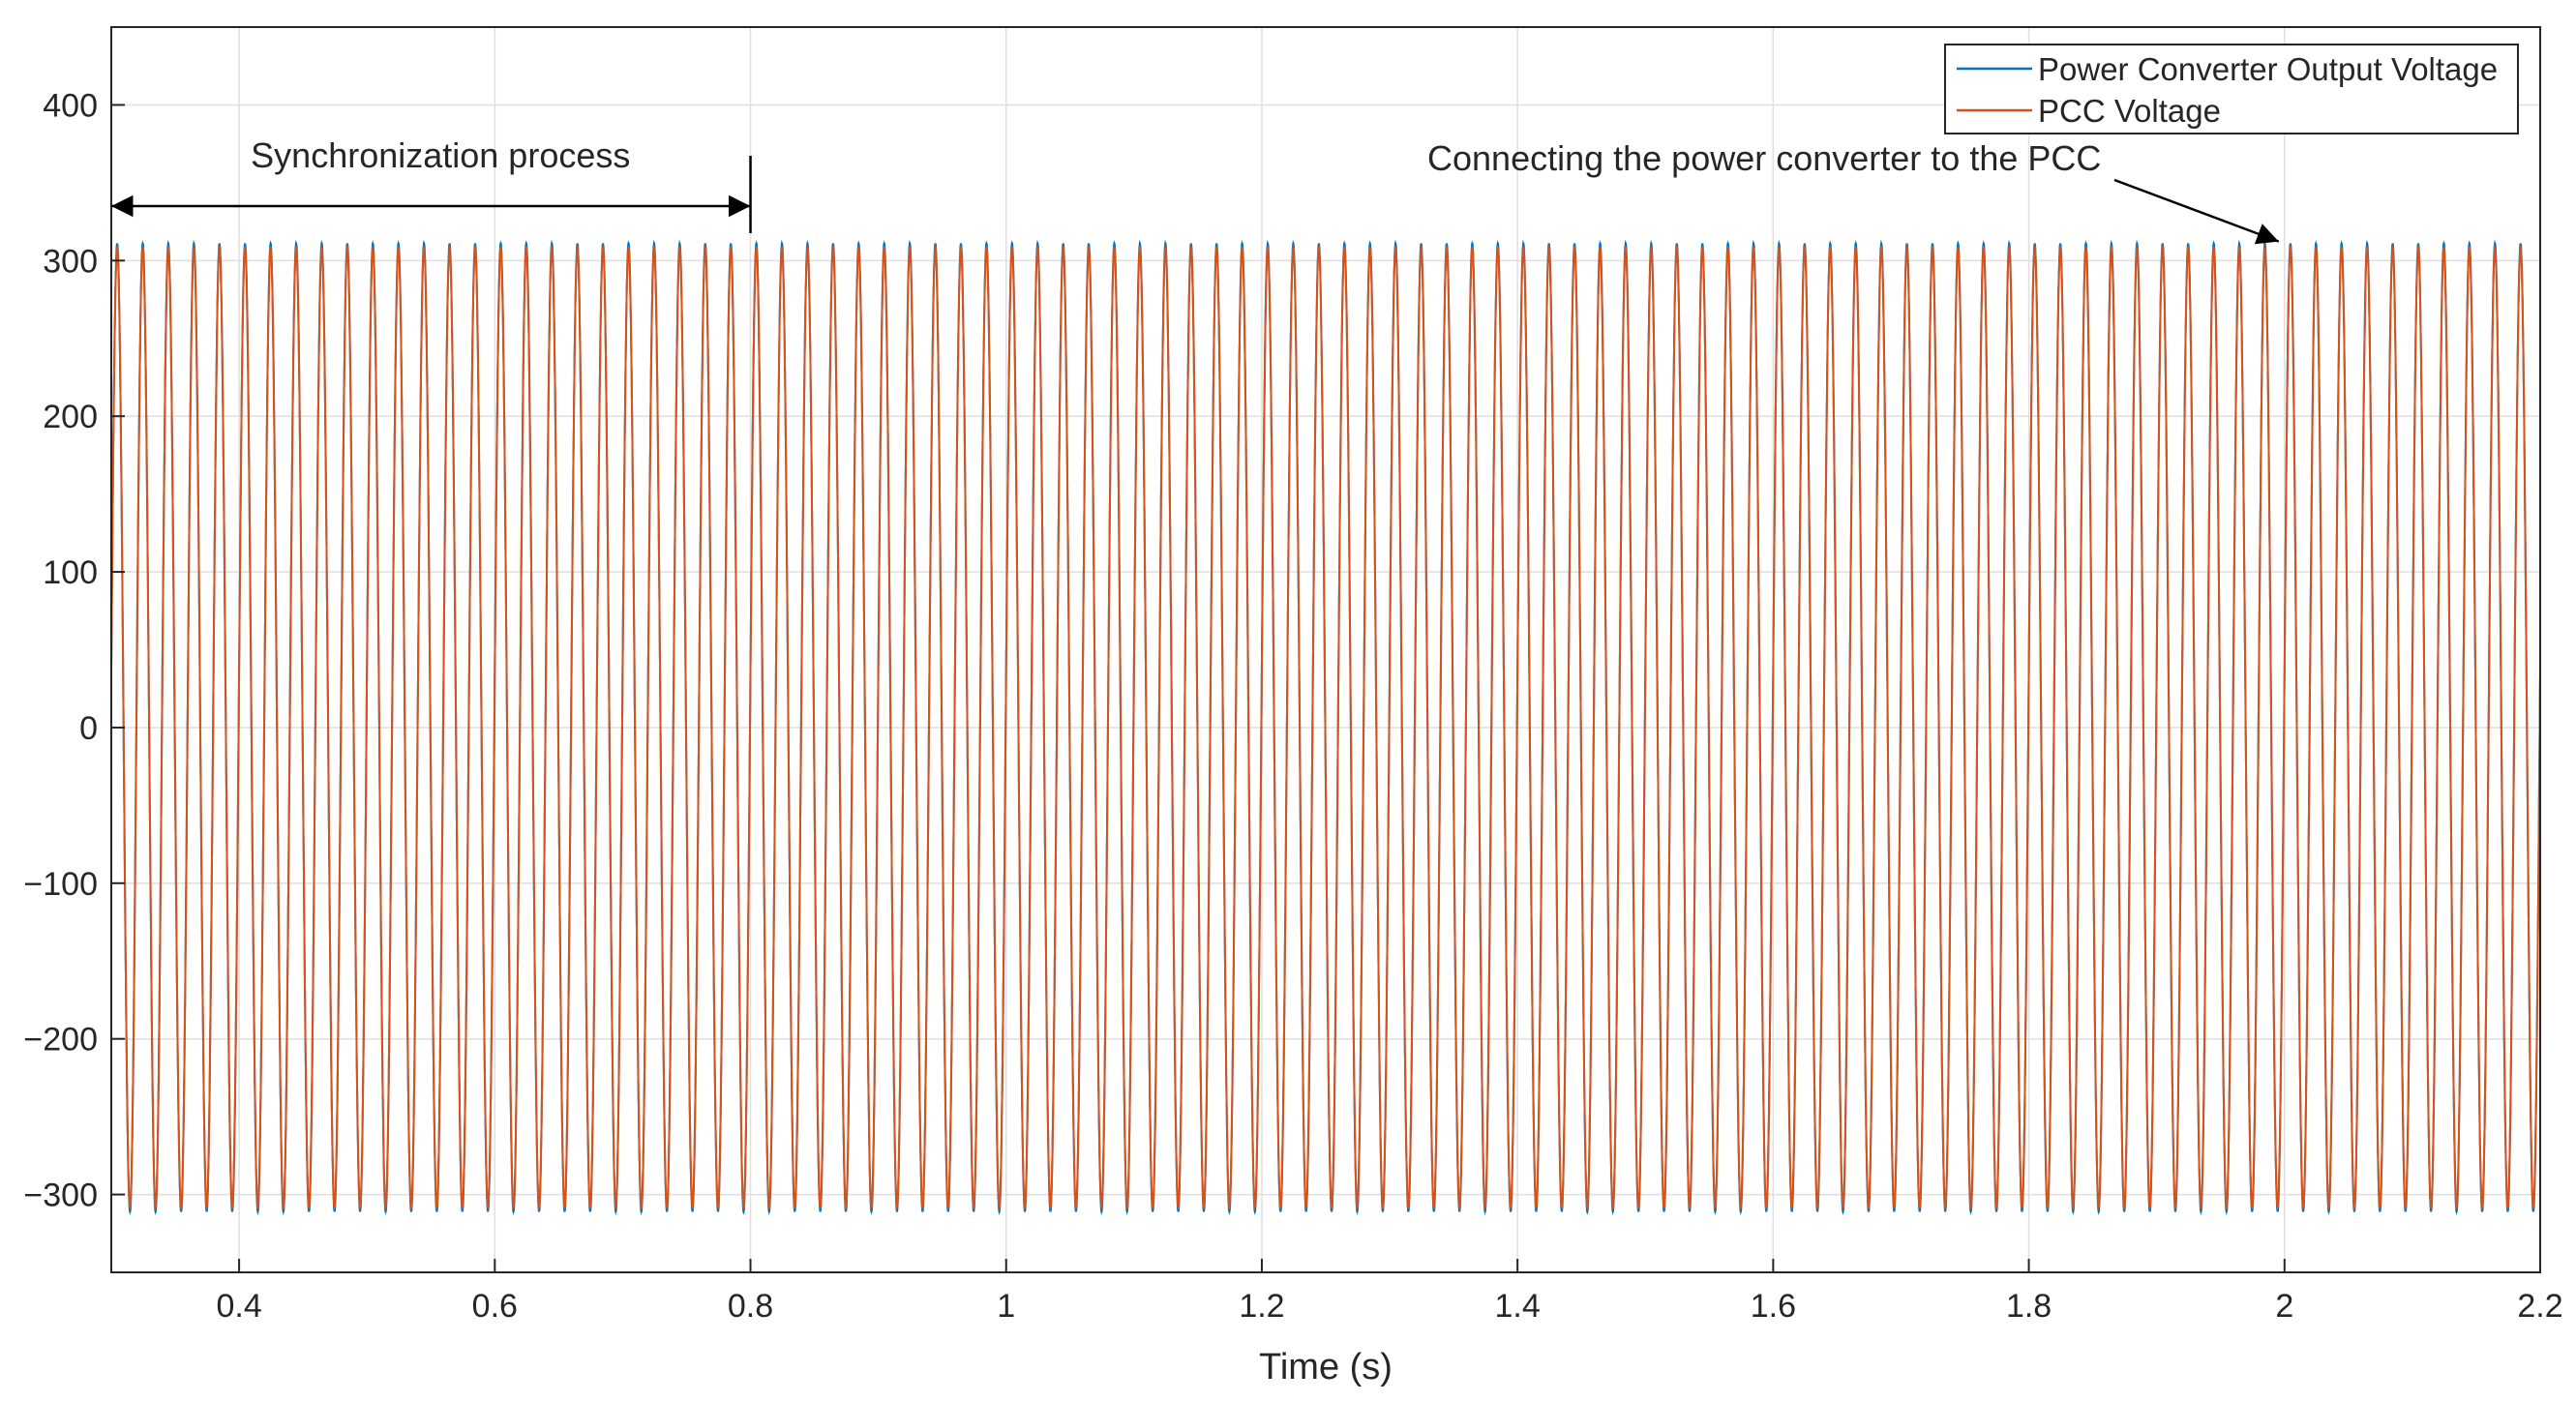 The height and width of the screenshot is (1402, 2576). I want to click on y-tick-label: −200, so click(60, 1040).